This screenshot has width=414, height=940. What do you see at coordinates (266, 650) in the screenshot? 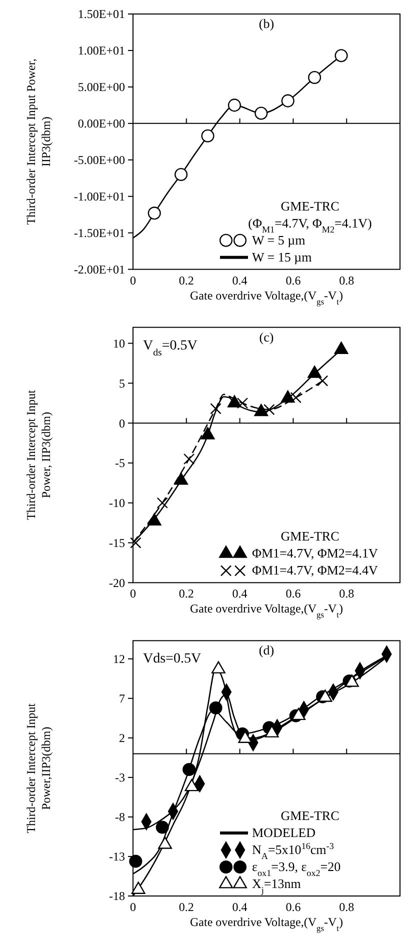
I see `chart-title: (d)` at bounding box center [266, 650].